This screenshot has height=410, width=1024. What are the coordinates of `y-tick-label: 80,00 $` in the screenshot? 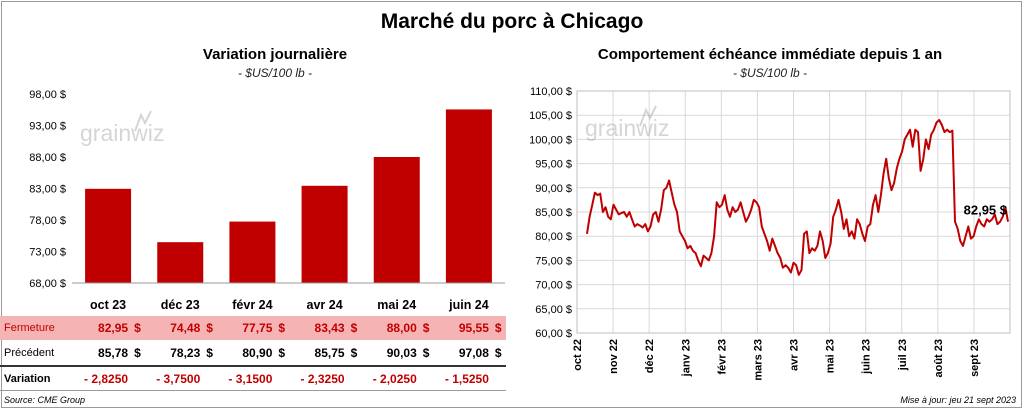 It's located at (553, 237).